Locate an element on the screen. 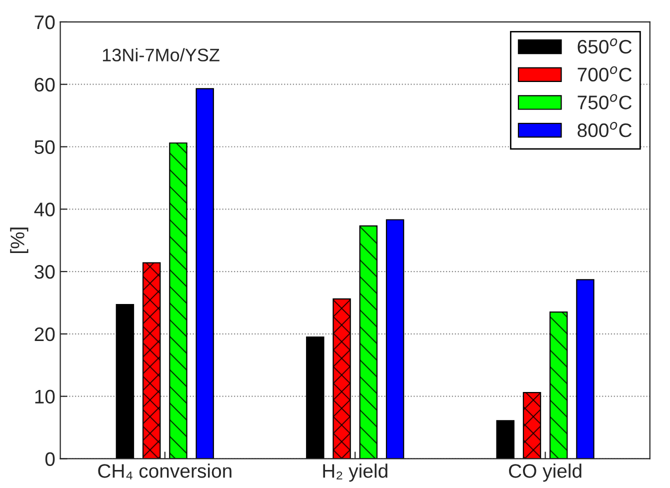  x-tick-label: H₂ yield is located at coordinates (355, 473).